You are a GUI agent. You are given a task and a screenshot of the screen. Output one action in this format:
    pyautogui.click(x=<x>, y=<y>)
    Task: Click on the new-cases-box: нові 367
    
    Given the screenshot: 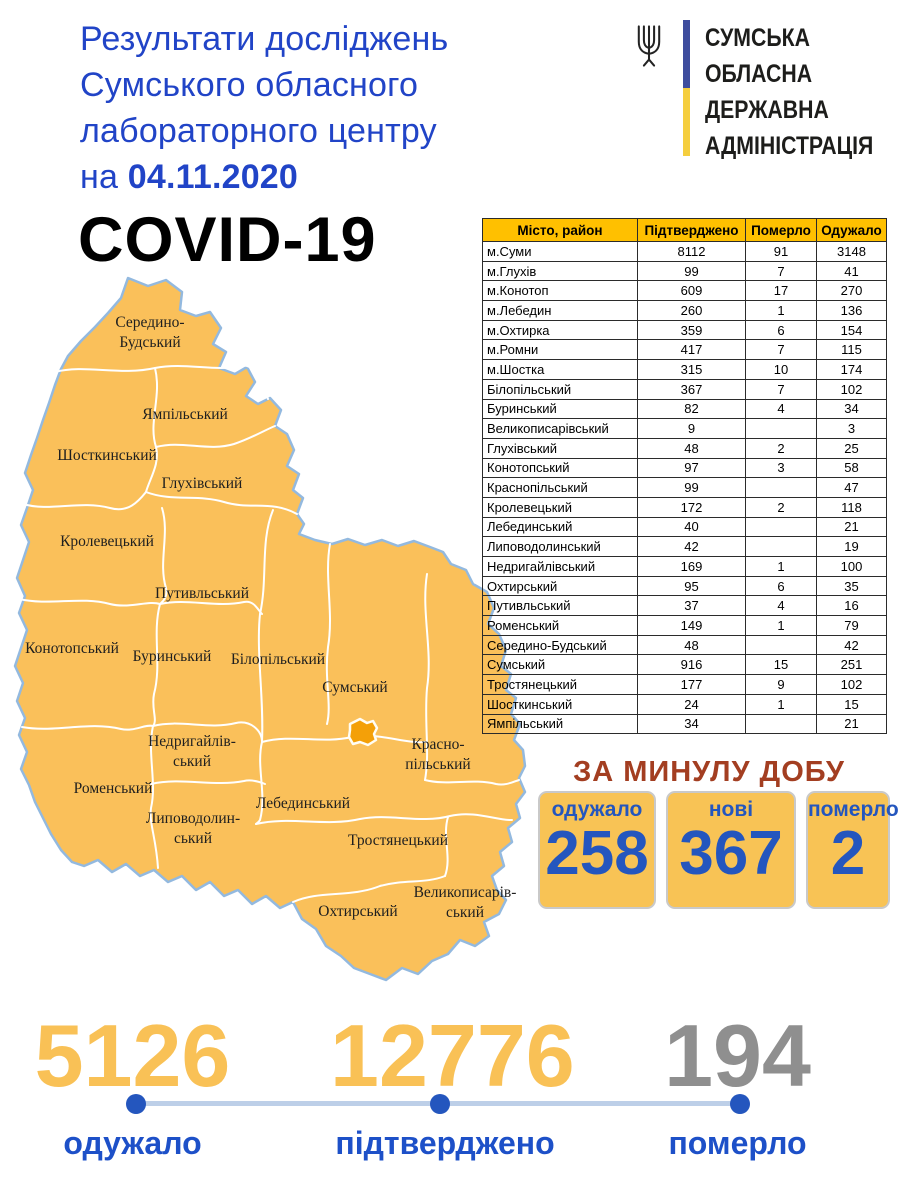 What is the action you would take?
    pyautogui.click(x=731, y=850)
    